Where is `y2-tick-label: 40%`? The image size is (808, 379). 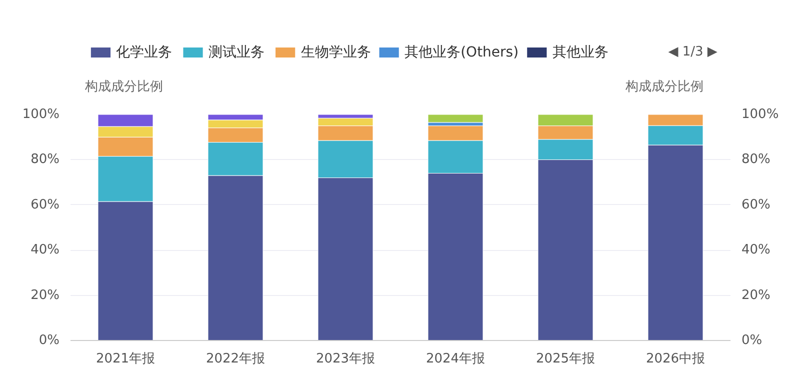
y2-tick-label: 40% is located at coordinates (756, 250).